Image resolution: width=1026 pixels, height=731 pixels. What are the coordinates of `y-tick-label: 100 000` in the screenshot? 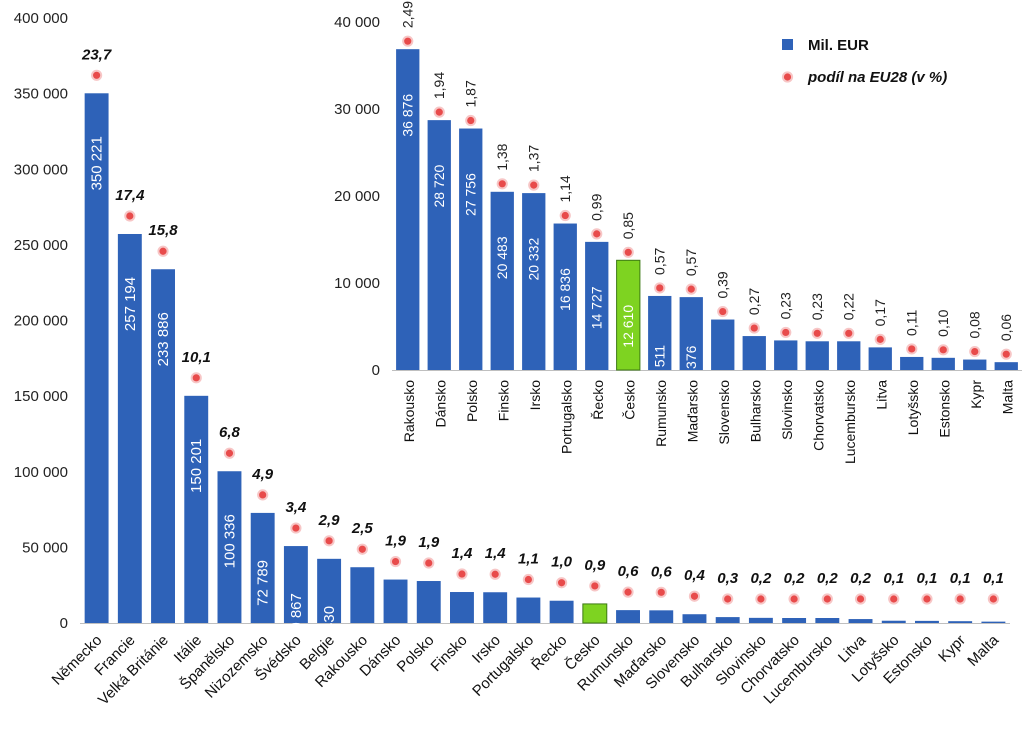 It's located at (41, 472).